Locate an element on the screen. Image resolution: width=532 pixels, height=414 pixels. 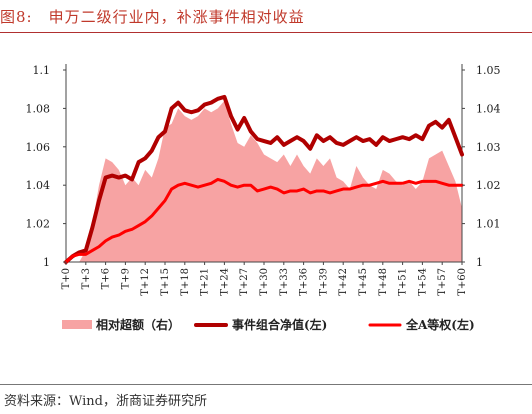
source-note: 资料来源：Wind，浙商证券研究所 is located at coordinates (105, 401).